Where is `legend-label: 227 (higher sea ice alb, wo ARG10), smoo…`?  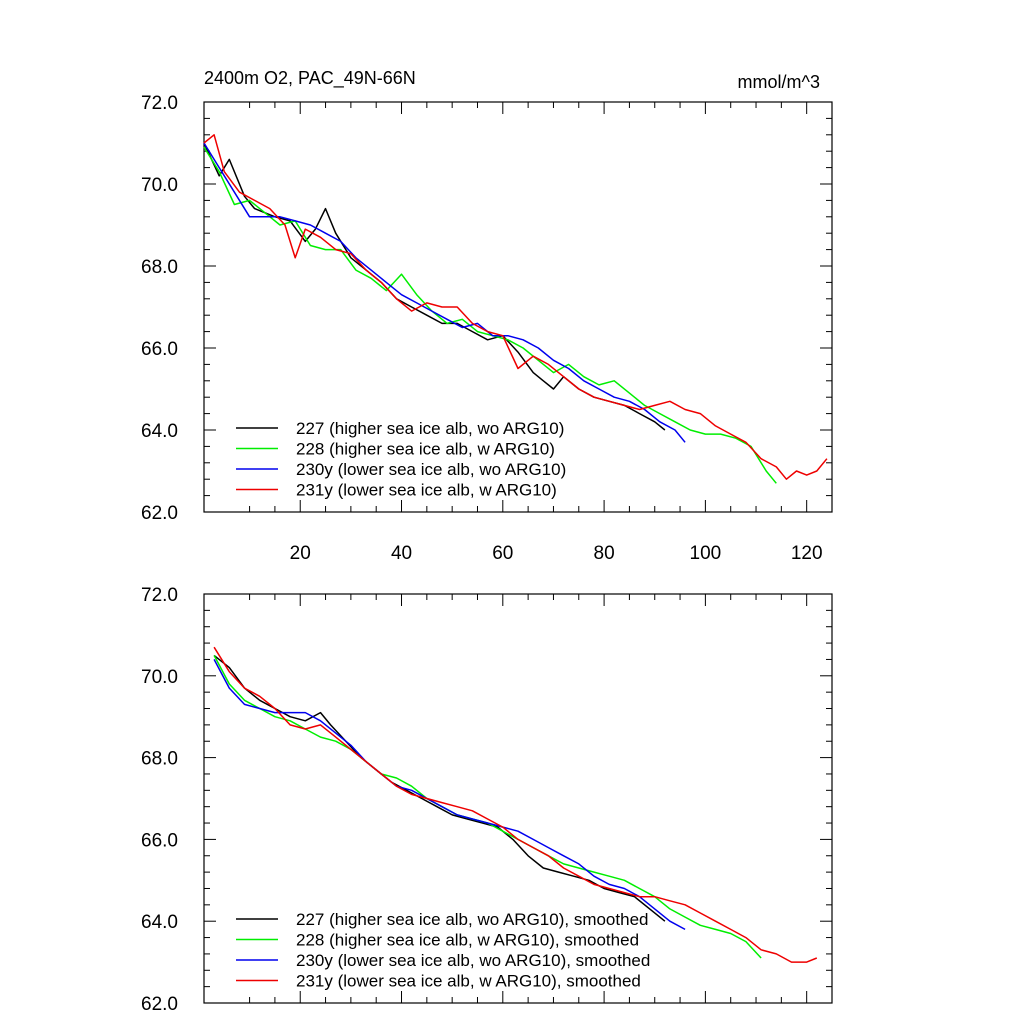 legend-label: 227 (higher sea ice alb, wo ARG10), smoo… is located at coordinates (472, 919).